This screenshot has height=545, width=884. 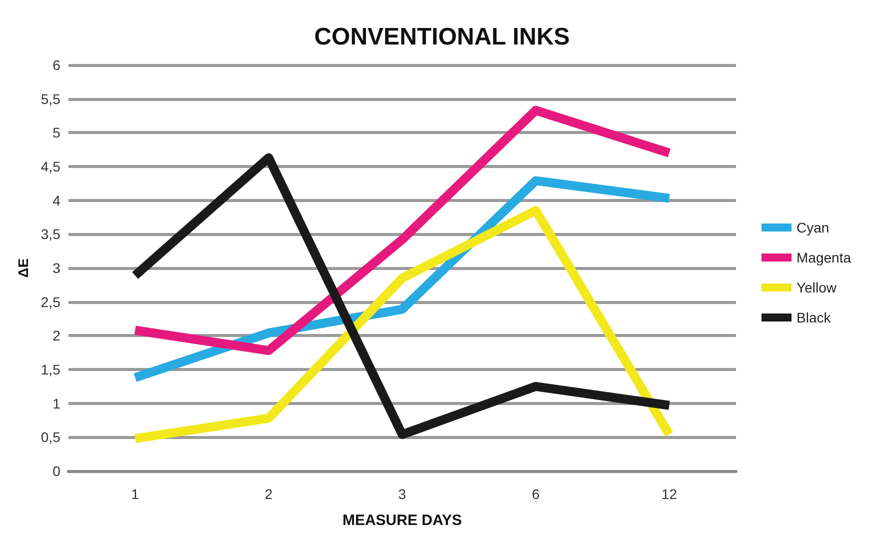 I want to click on legend-label: Black, so click(x=814, y=318).